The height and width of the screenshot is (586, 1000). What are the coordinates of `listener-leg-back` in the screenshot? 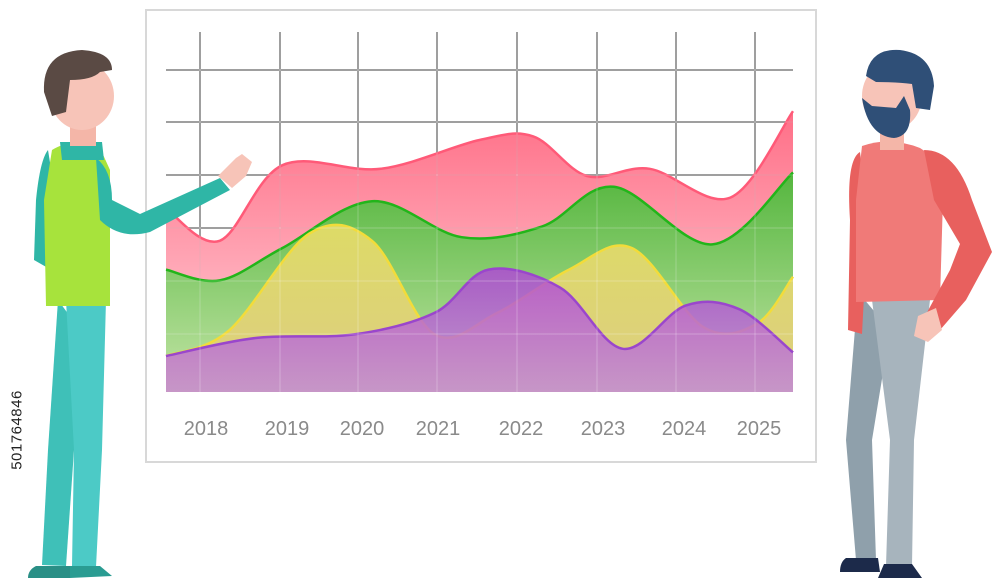 It's located at (868, 426).